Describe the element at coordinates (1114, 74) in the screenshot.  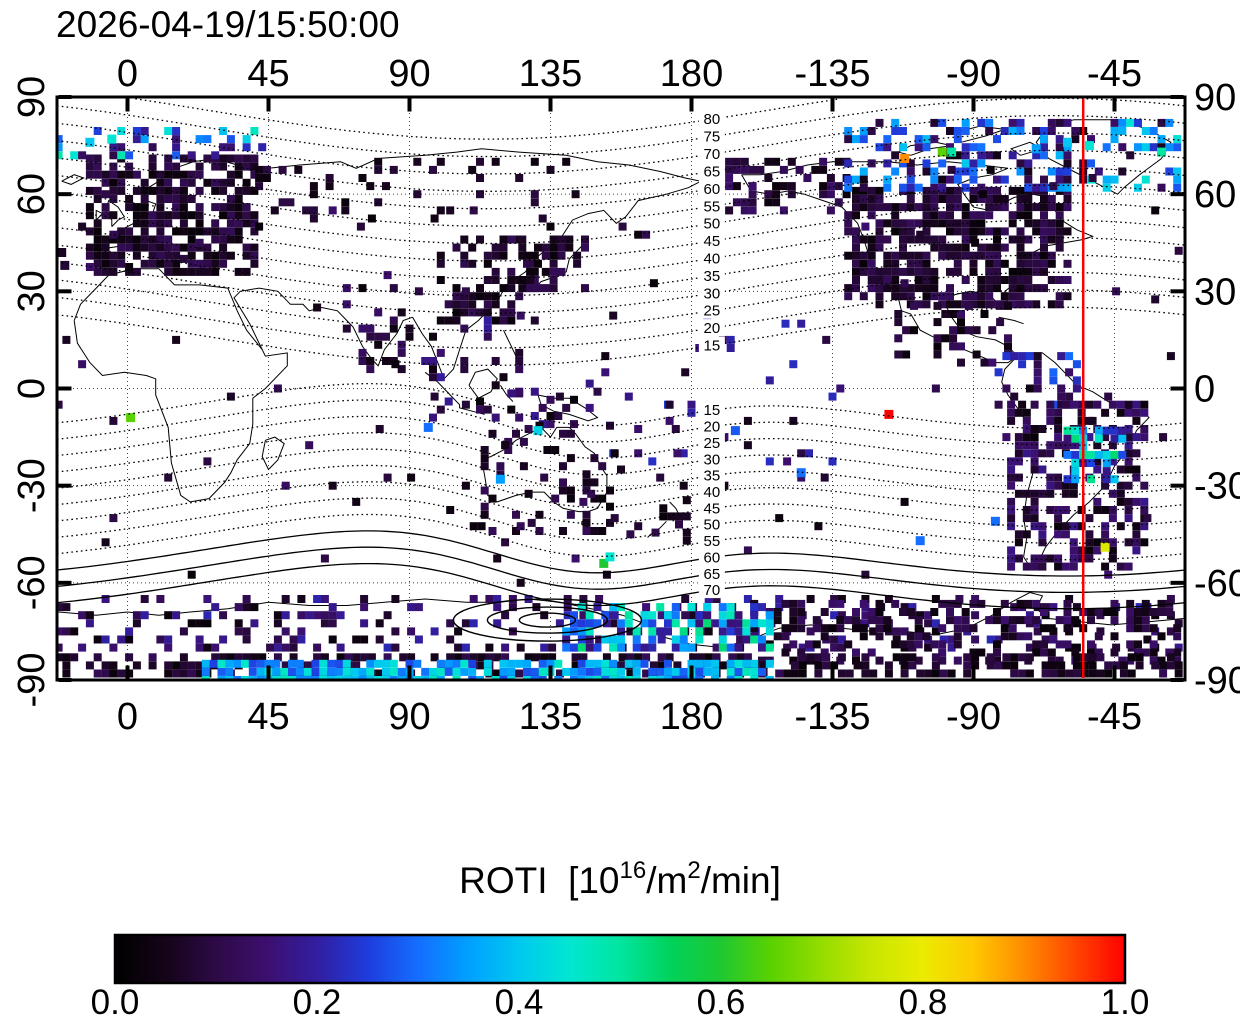
I see `lon-tick-label-top: -45` at that location.